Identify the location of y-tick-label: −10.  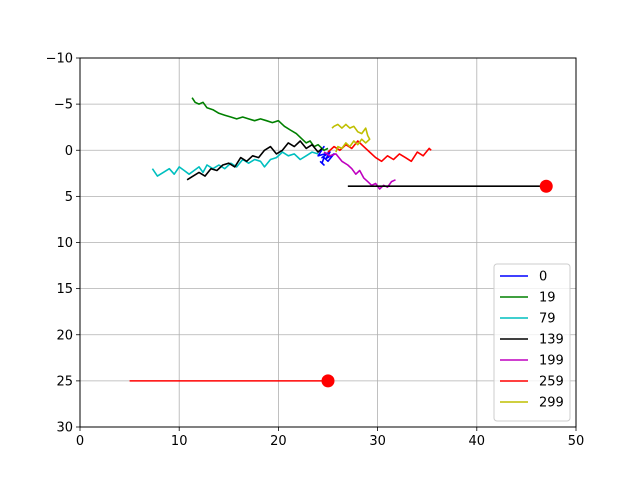
(59, 59).